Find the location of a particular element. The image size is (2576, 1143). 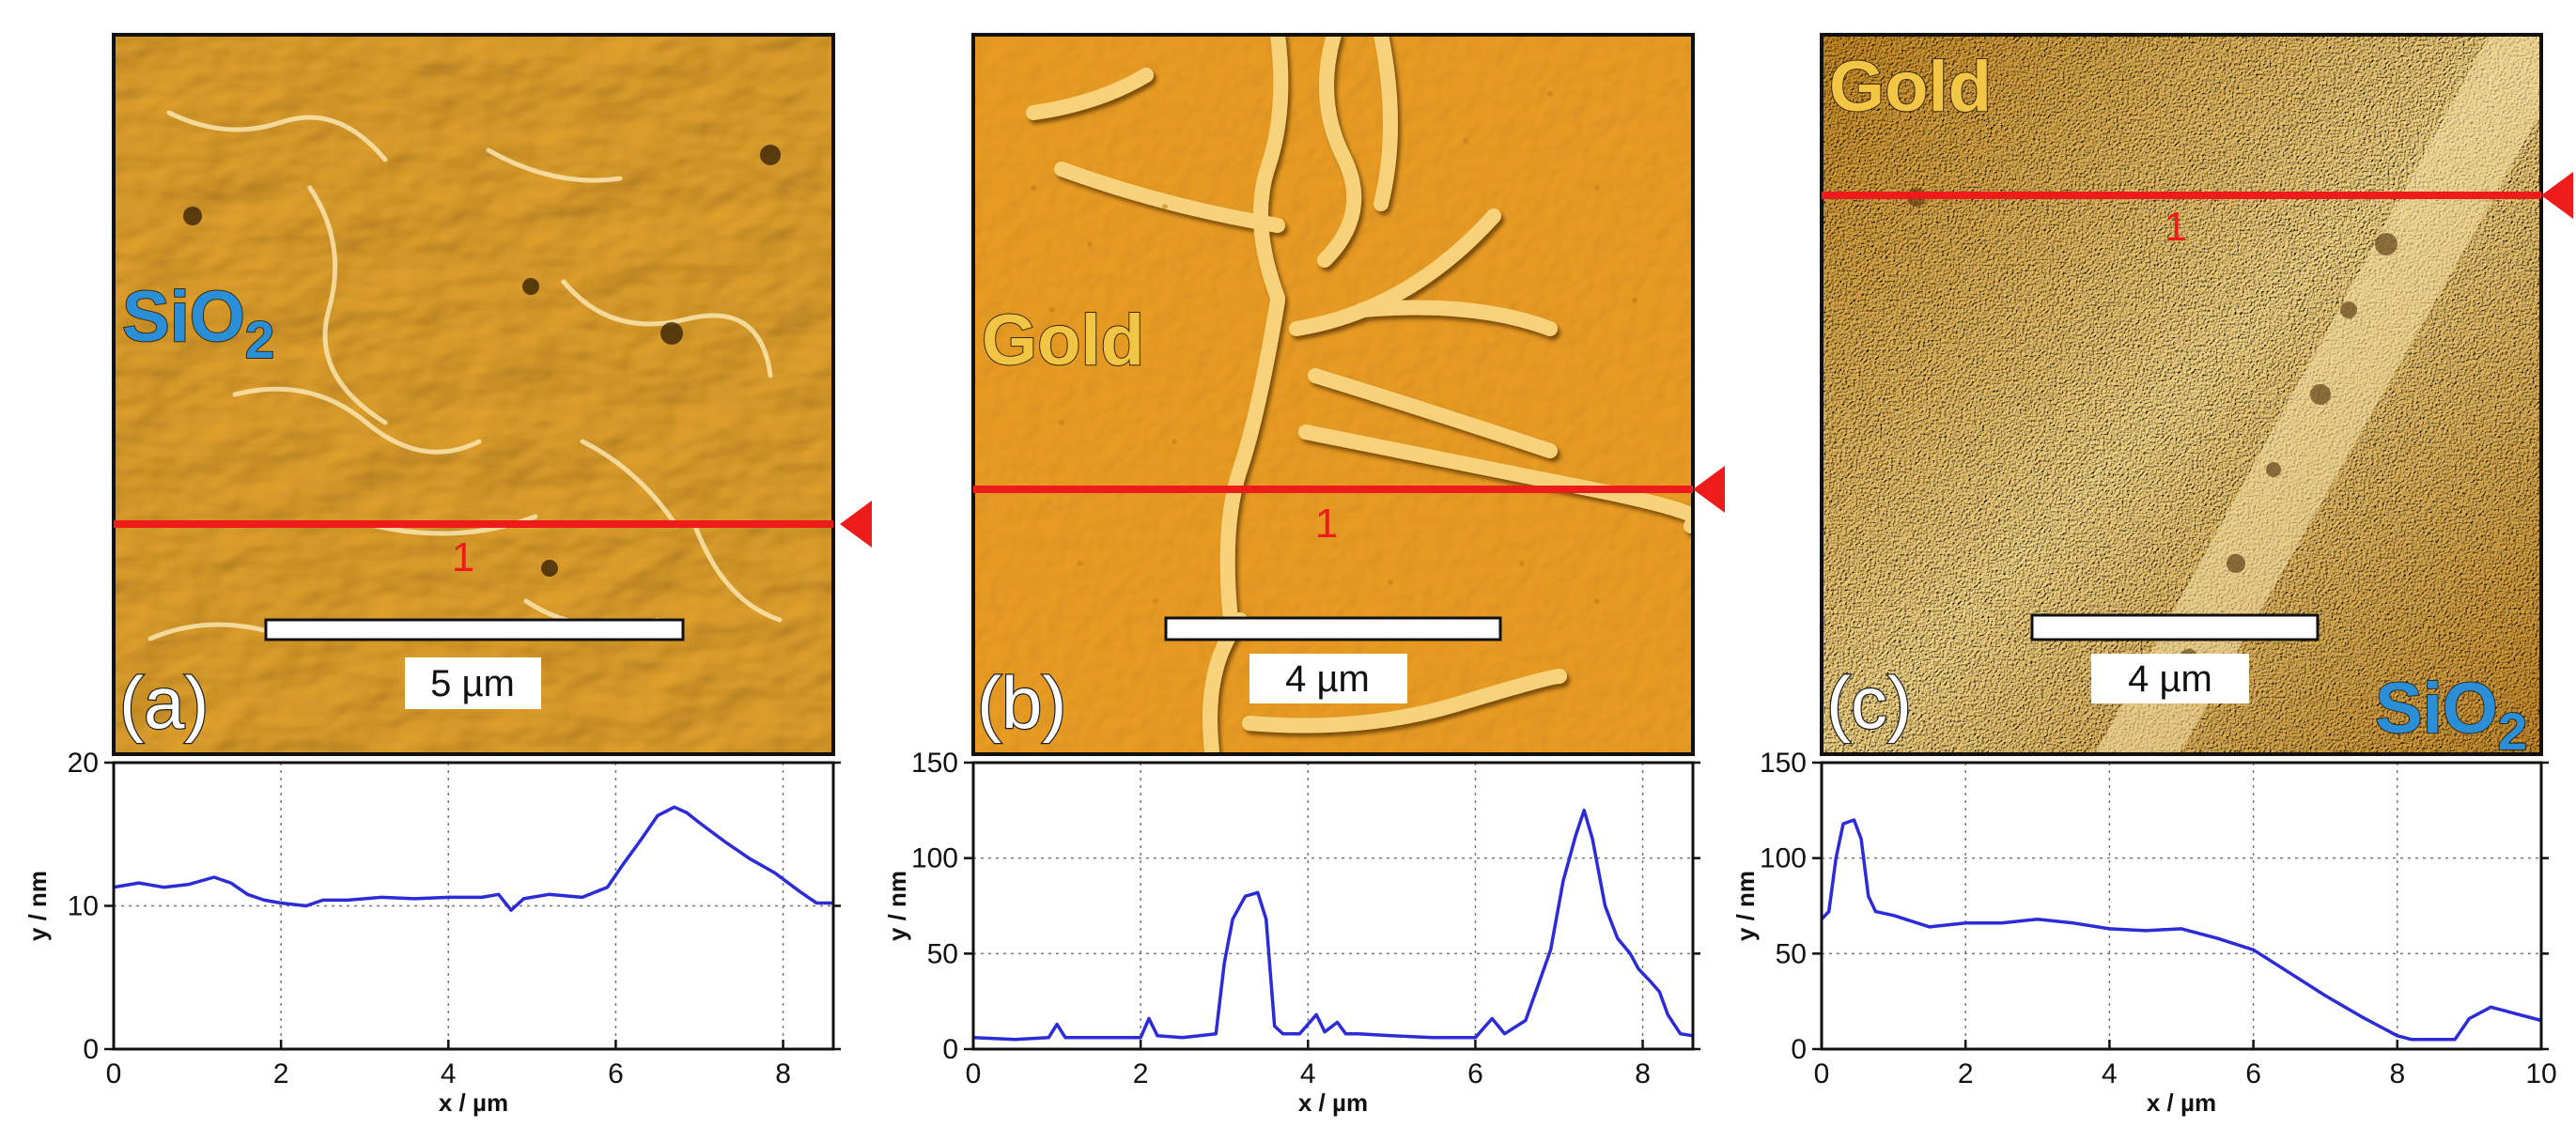

gold-grains-b is located at coordinates (1334, 347).